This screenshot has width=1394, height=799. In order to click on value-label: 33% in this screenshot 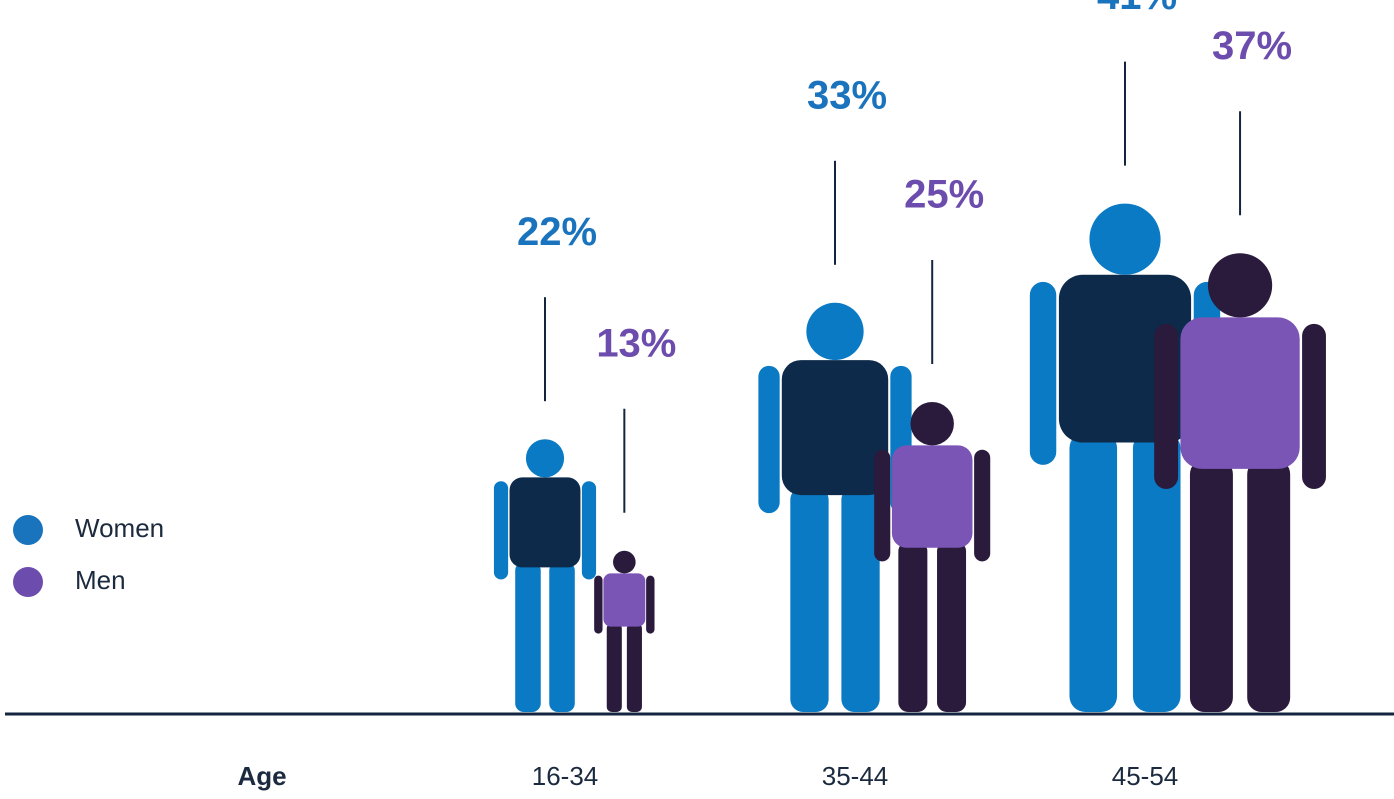, I will do `click(847, 95)`.